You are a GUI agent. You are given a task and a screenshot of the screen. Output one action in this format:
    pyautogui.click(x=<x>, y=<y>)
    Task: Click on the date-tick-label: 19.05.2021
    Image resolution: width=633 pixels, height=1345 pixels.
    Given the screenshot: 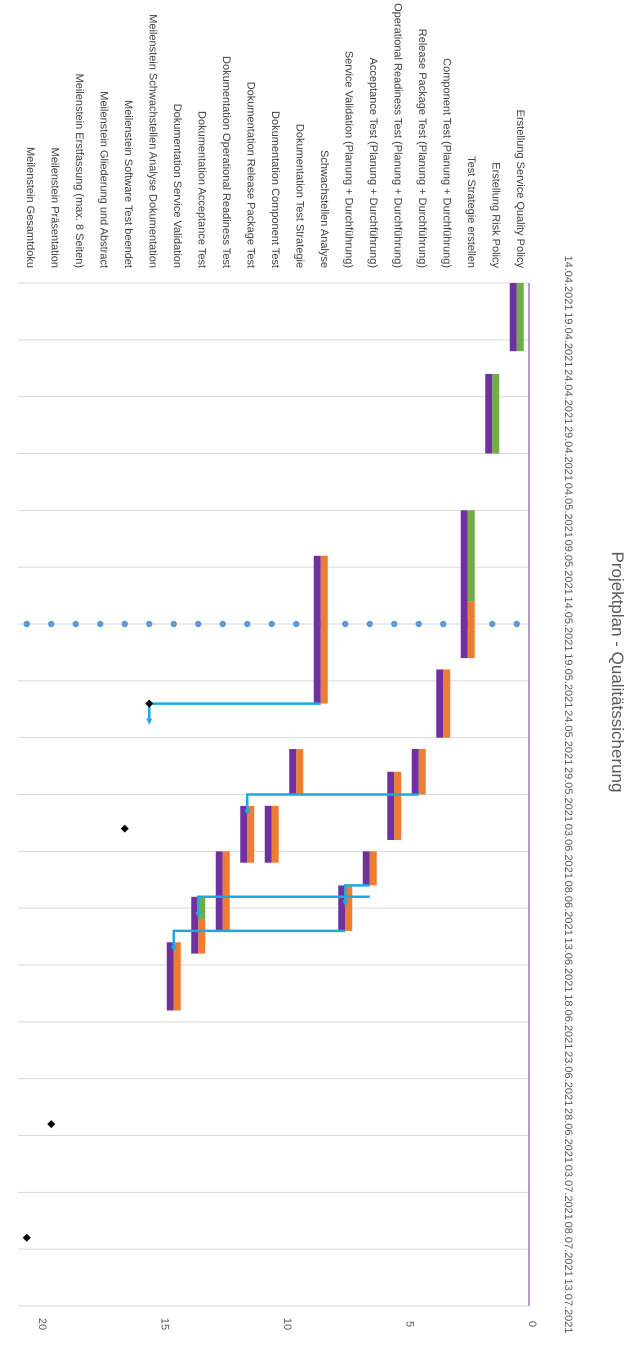 What is the action you would take?
    pyautogui.click(x=568, y=680)
    